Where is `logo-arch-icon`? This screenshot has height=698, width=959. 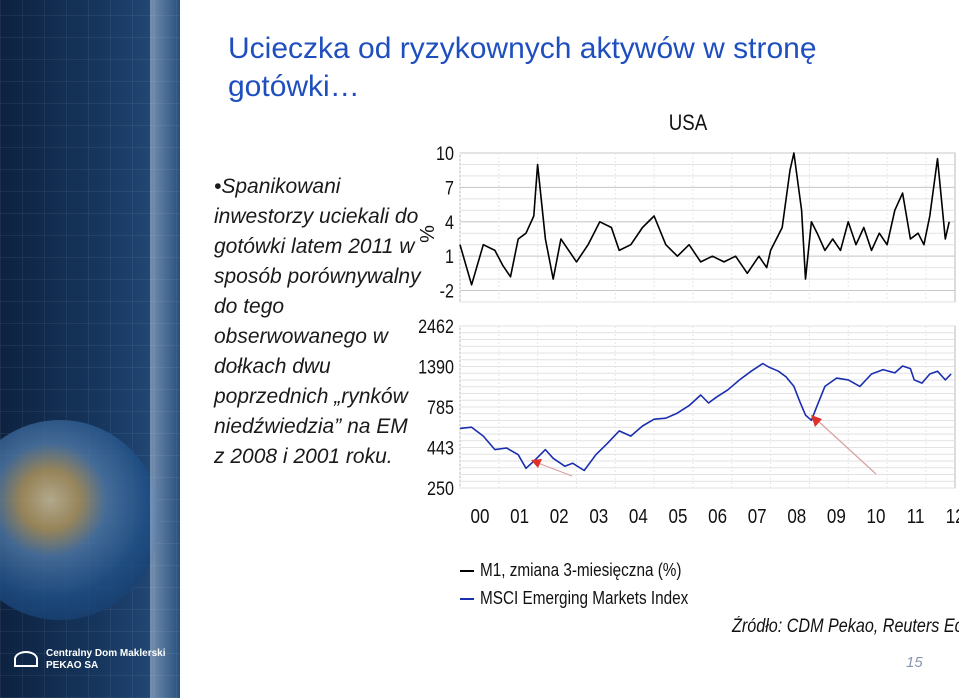 logo-arch-icon is located at coordinates (26, 659).